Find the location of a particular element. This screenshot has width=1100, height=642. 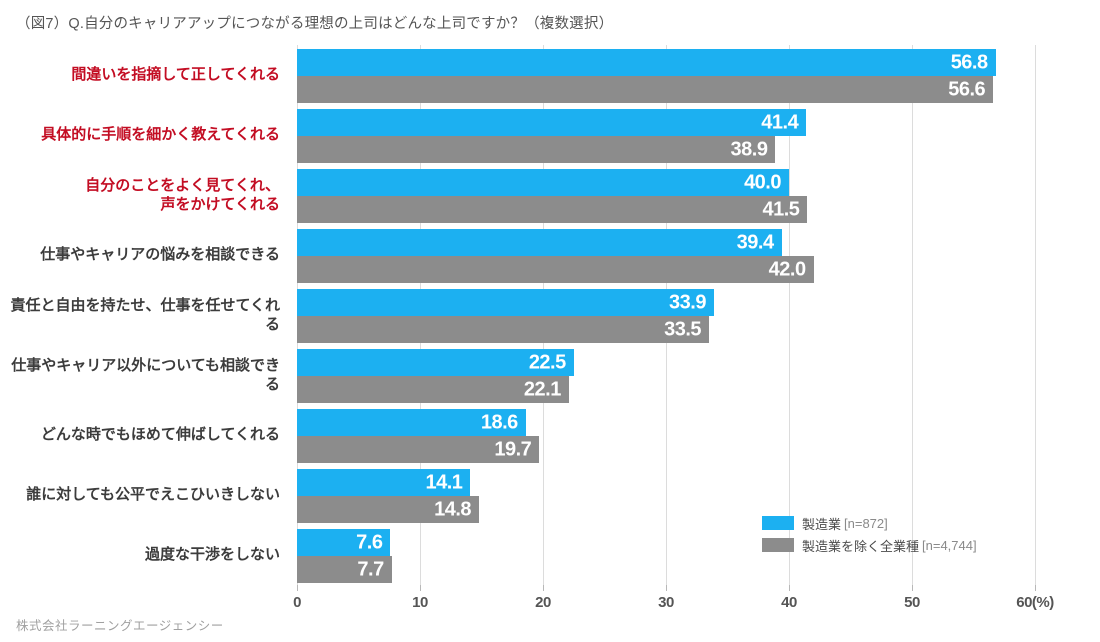

bar-value-label: 7.7 is located at coordinates (370, 569).